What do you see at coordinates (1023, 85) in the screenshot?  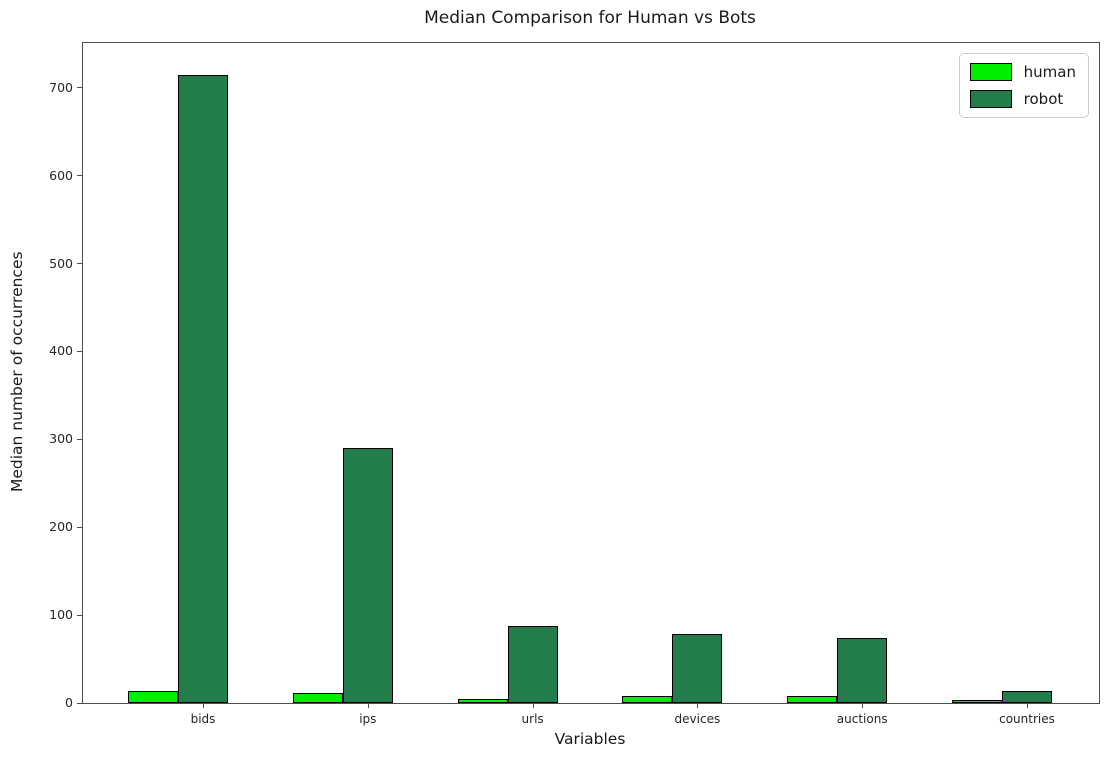 I see `legend: human robot` at bounding box center [1023, 85].